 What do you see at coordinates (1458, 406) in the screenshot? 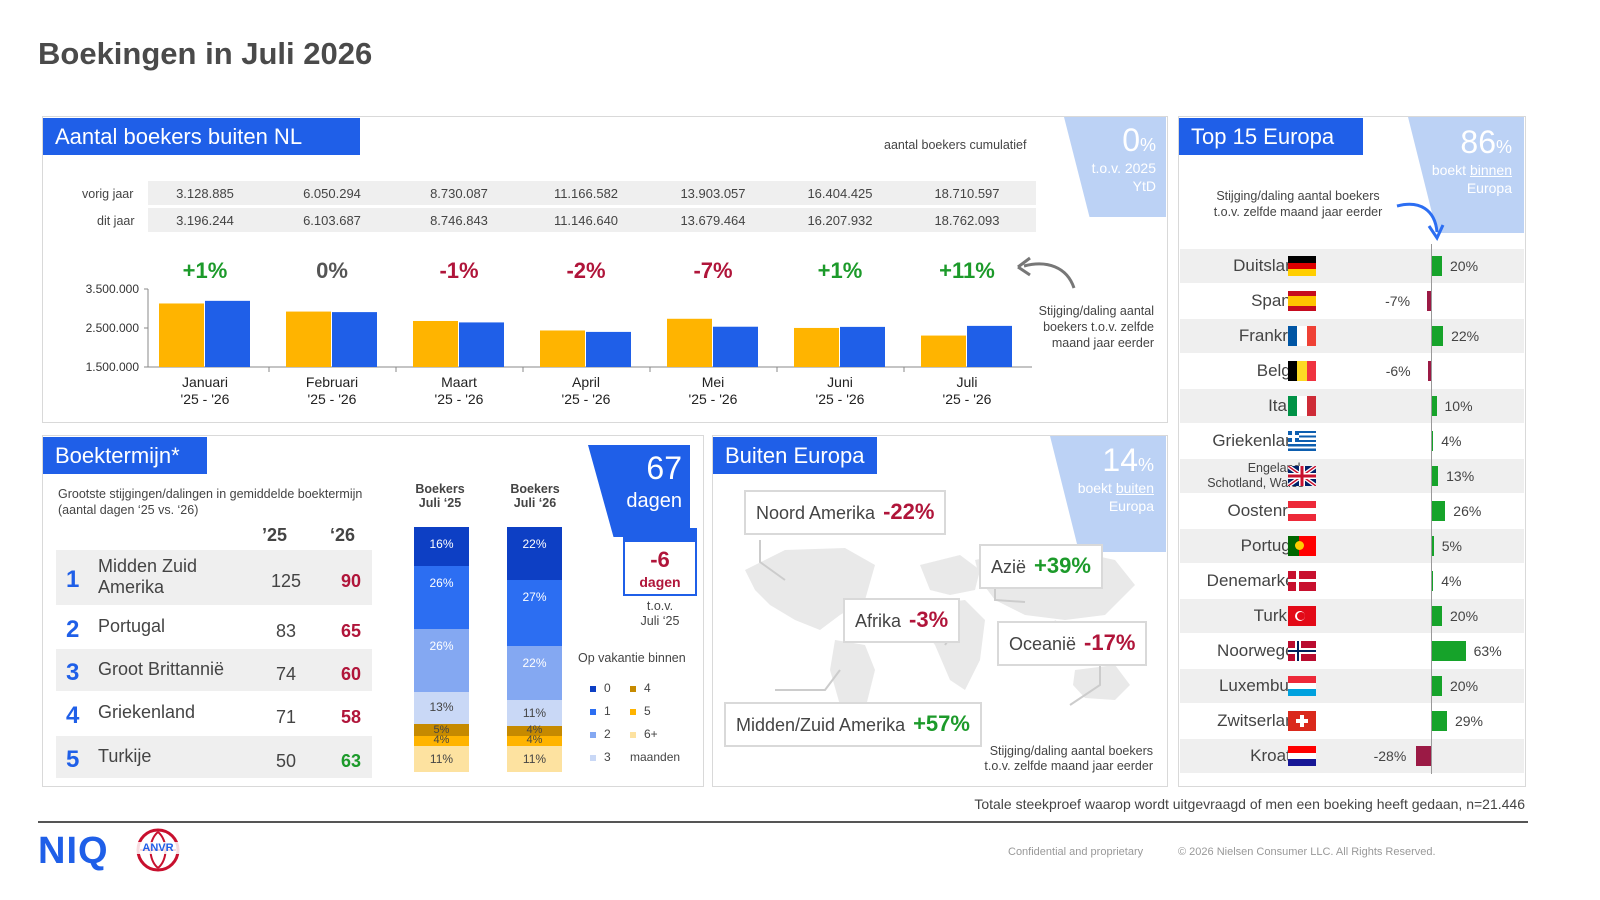
I see `country-value: 10%` at bounding box center [1458, 406].